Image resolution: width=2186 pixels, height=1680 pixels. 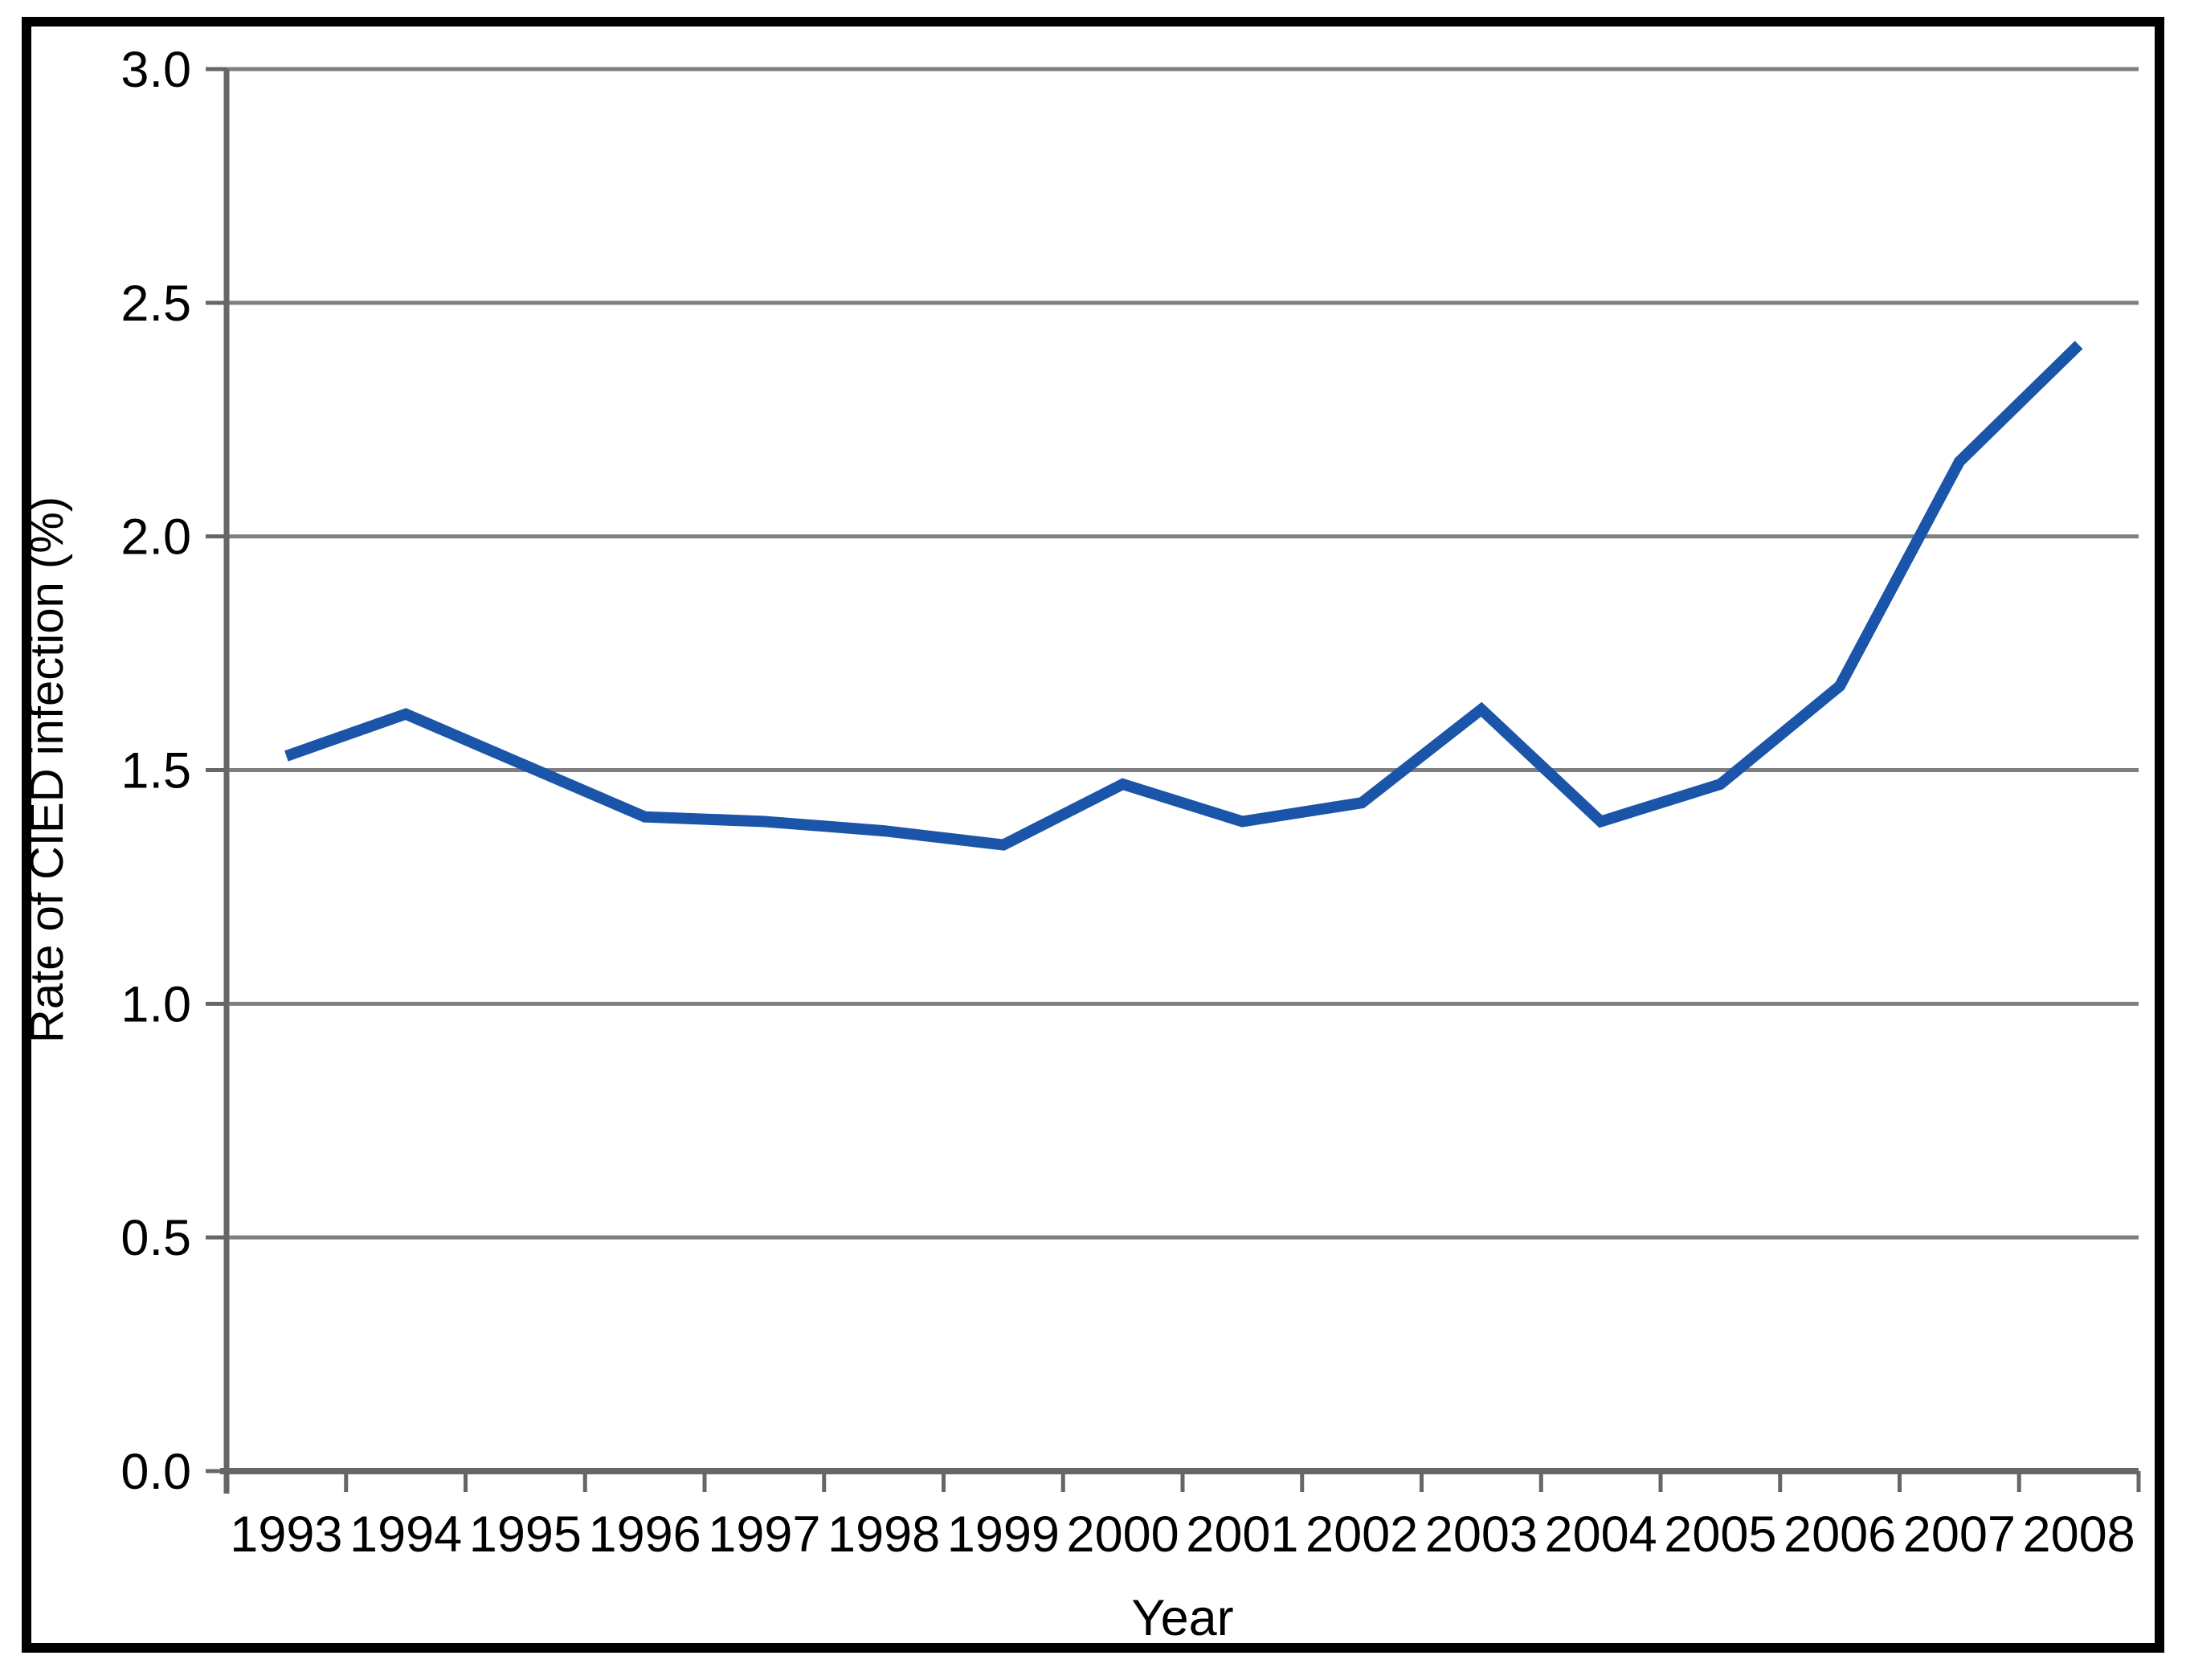 What do you see at coordinates (156, 70) in the screenshot?
I see `y-tick-label-3.0: 3.0` at bounding box center [156, 70].